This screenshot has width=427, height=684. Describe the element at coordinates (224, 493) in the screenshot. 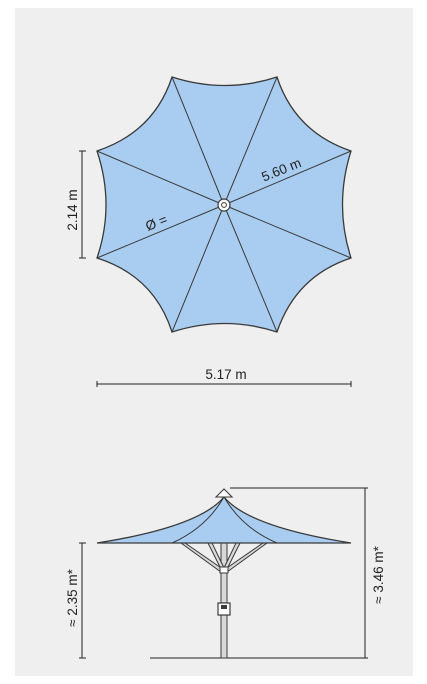

I see `finial` at that location.